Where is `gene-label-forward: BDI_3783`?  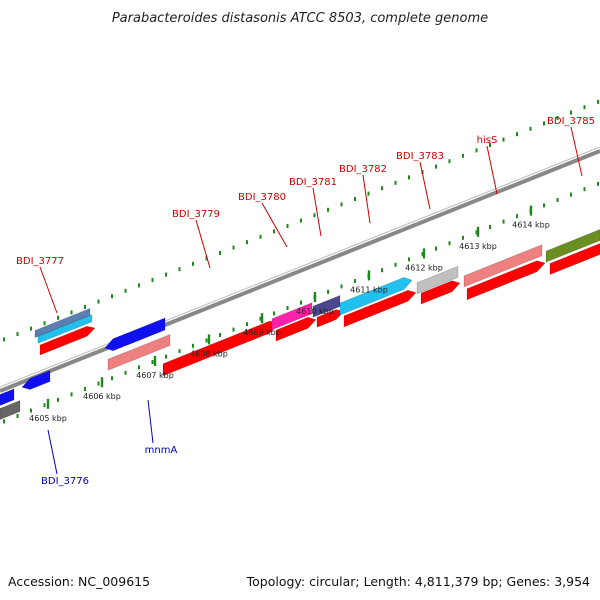 gene-label-forward: BDI_3783 is located at coordinates (420, 156).